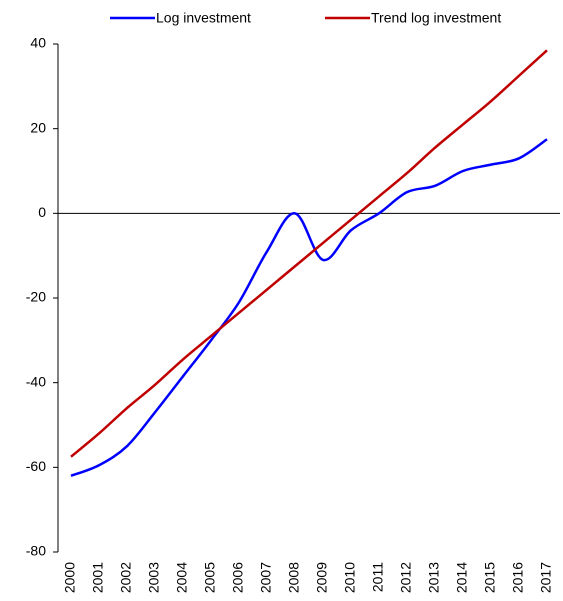 The image size is (563, 601). Describe the element at coordinates (154, 577) in the screenshot. I see `x-tick-label: 2003` at that location.